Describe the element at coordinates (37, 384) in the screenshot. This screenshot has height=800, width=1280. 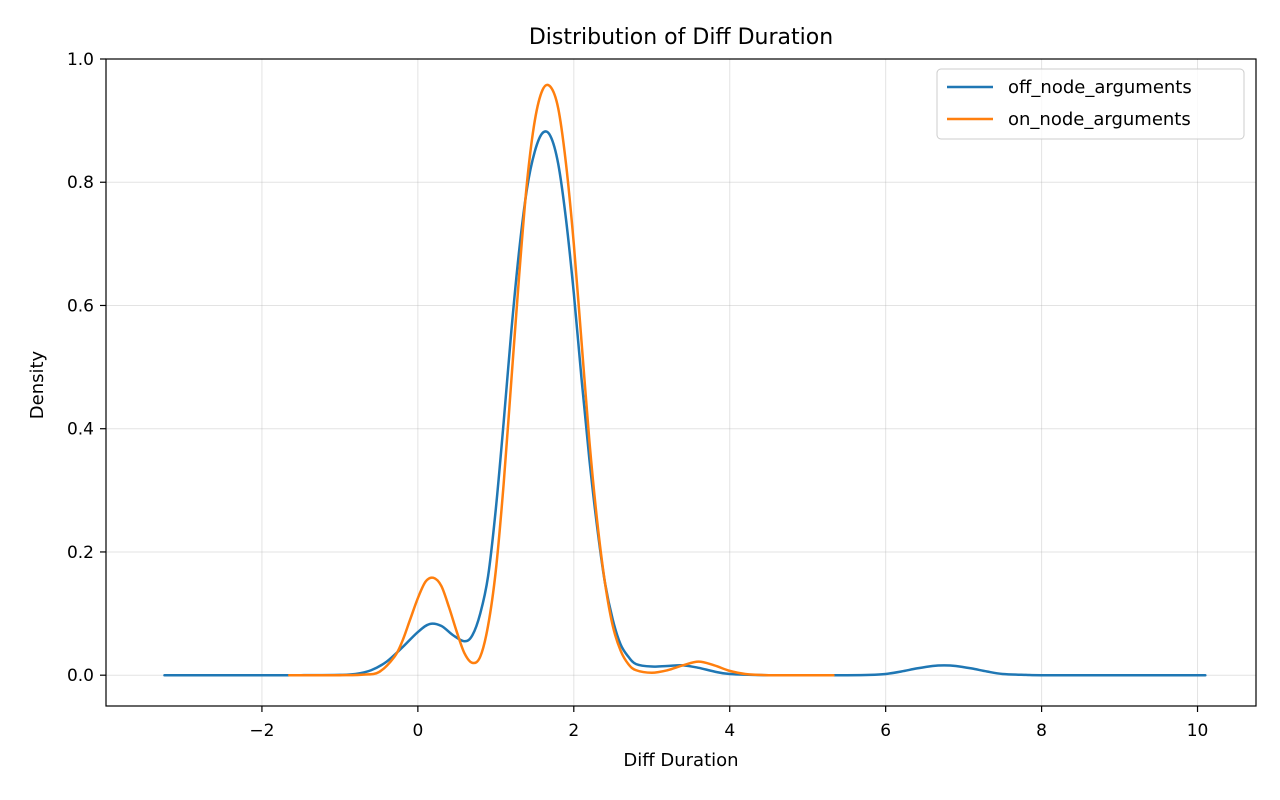
I see `y-axis-title: Density` at that location.